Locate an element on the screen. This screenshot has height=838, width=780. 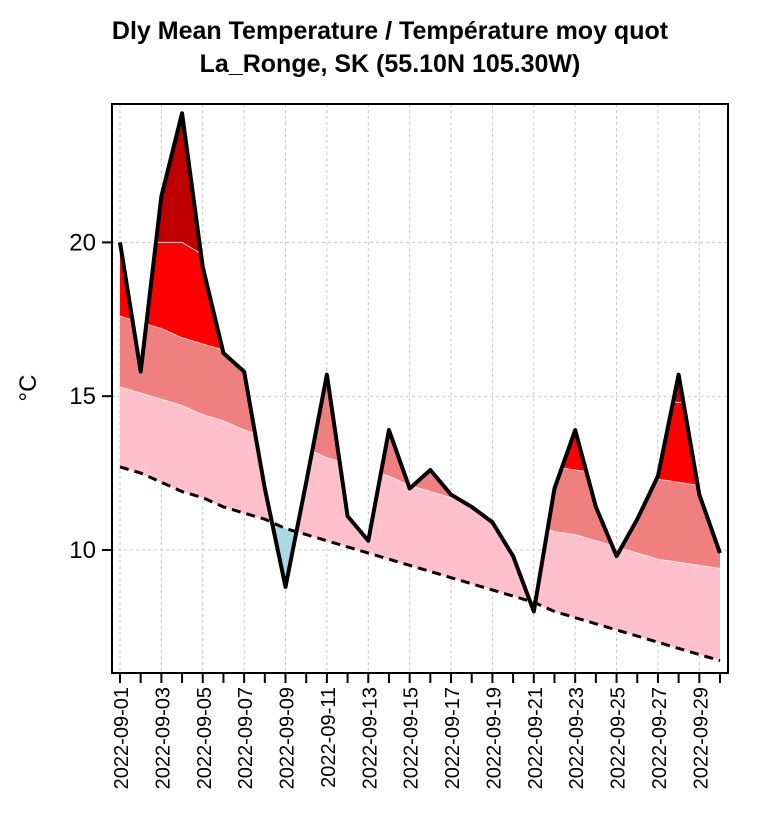
x-tick-label: 2022-09-27 is located at coordinates (660, 738).